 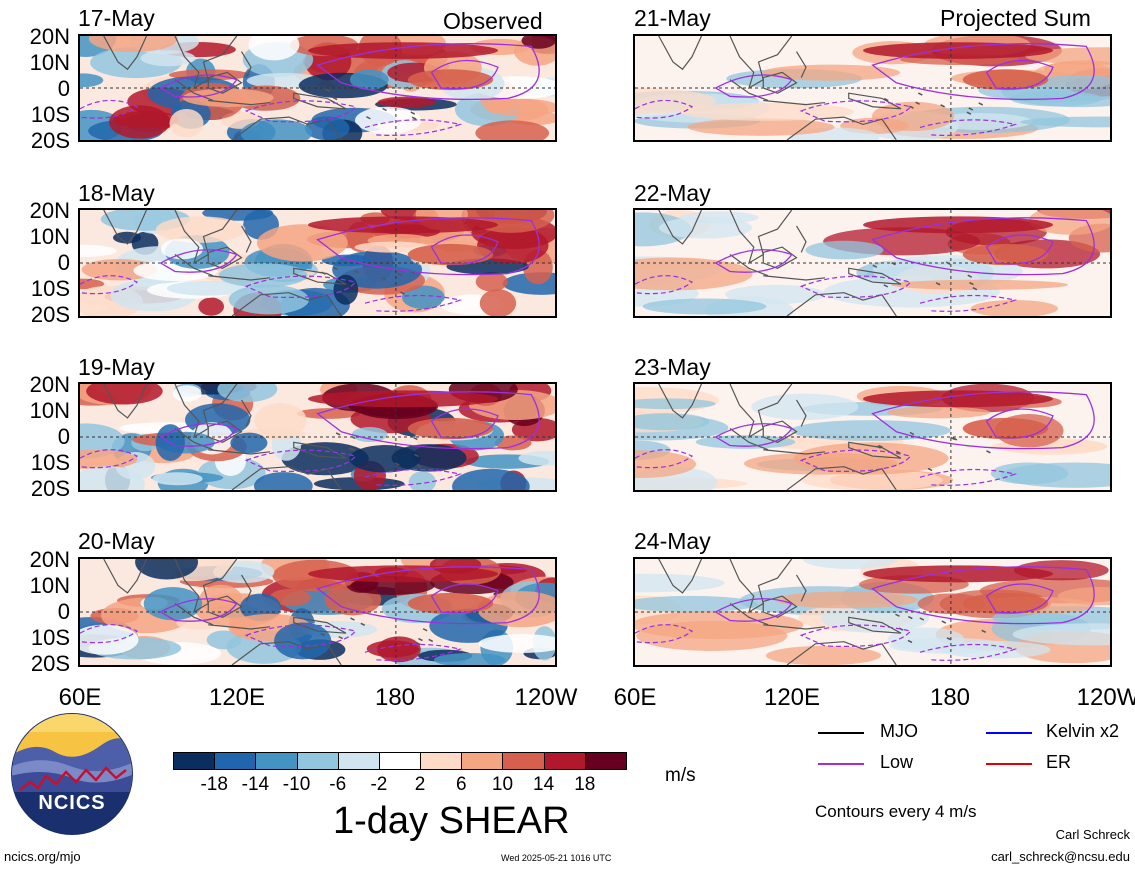 What do you see at coordinates (672, 367) in the screenshot?
I see `panel-date-7: 23-May` at bounding box center [672, 367].